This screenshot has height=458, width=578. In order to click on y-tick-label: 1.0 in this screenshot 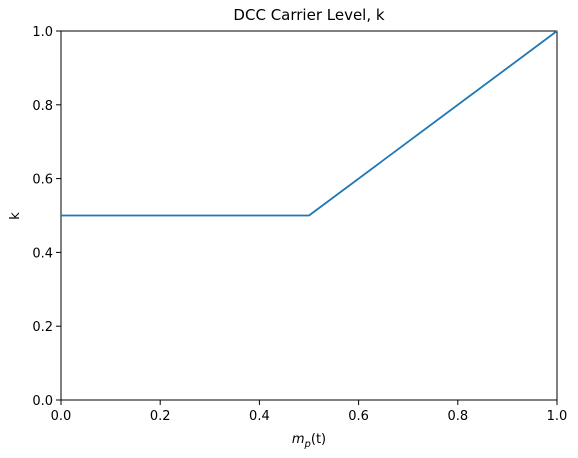, I will do `click(42, 32)`.